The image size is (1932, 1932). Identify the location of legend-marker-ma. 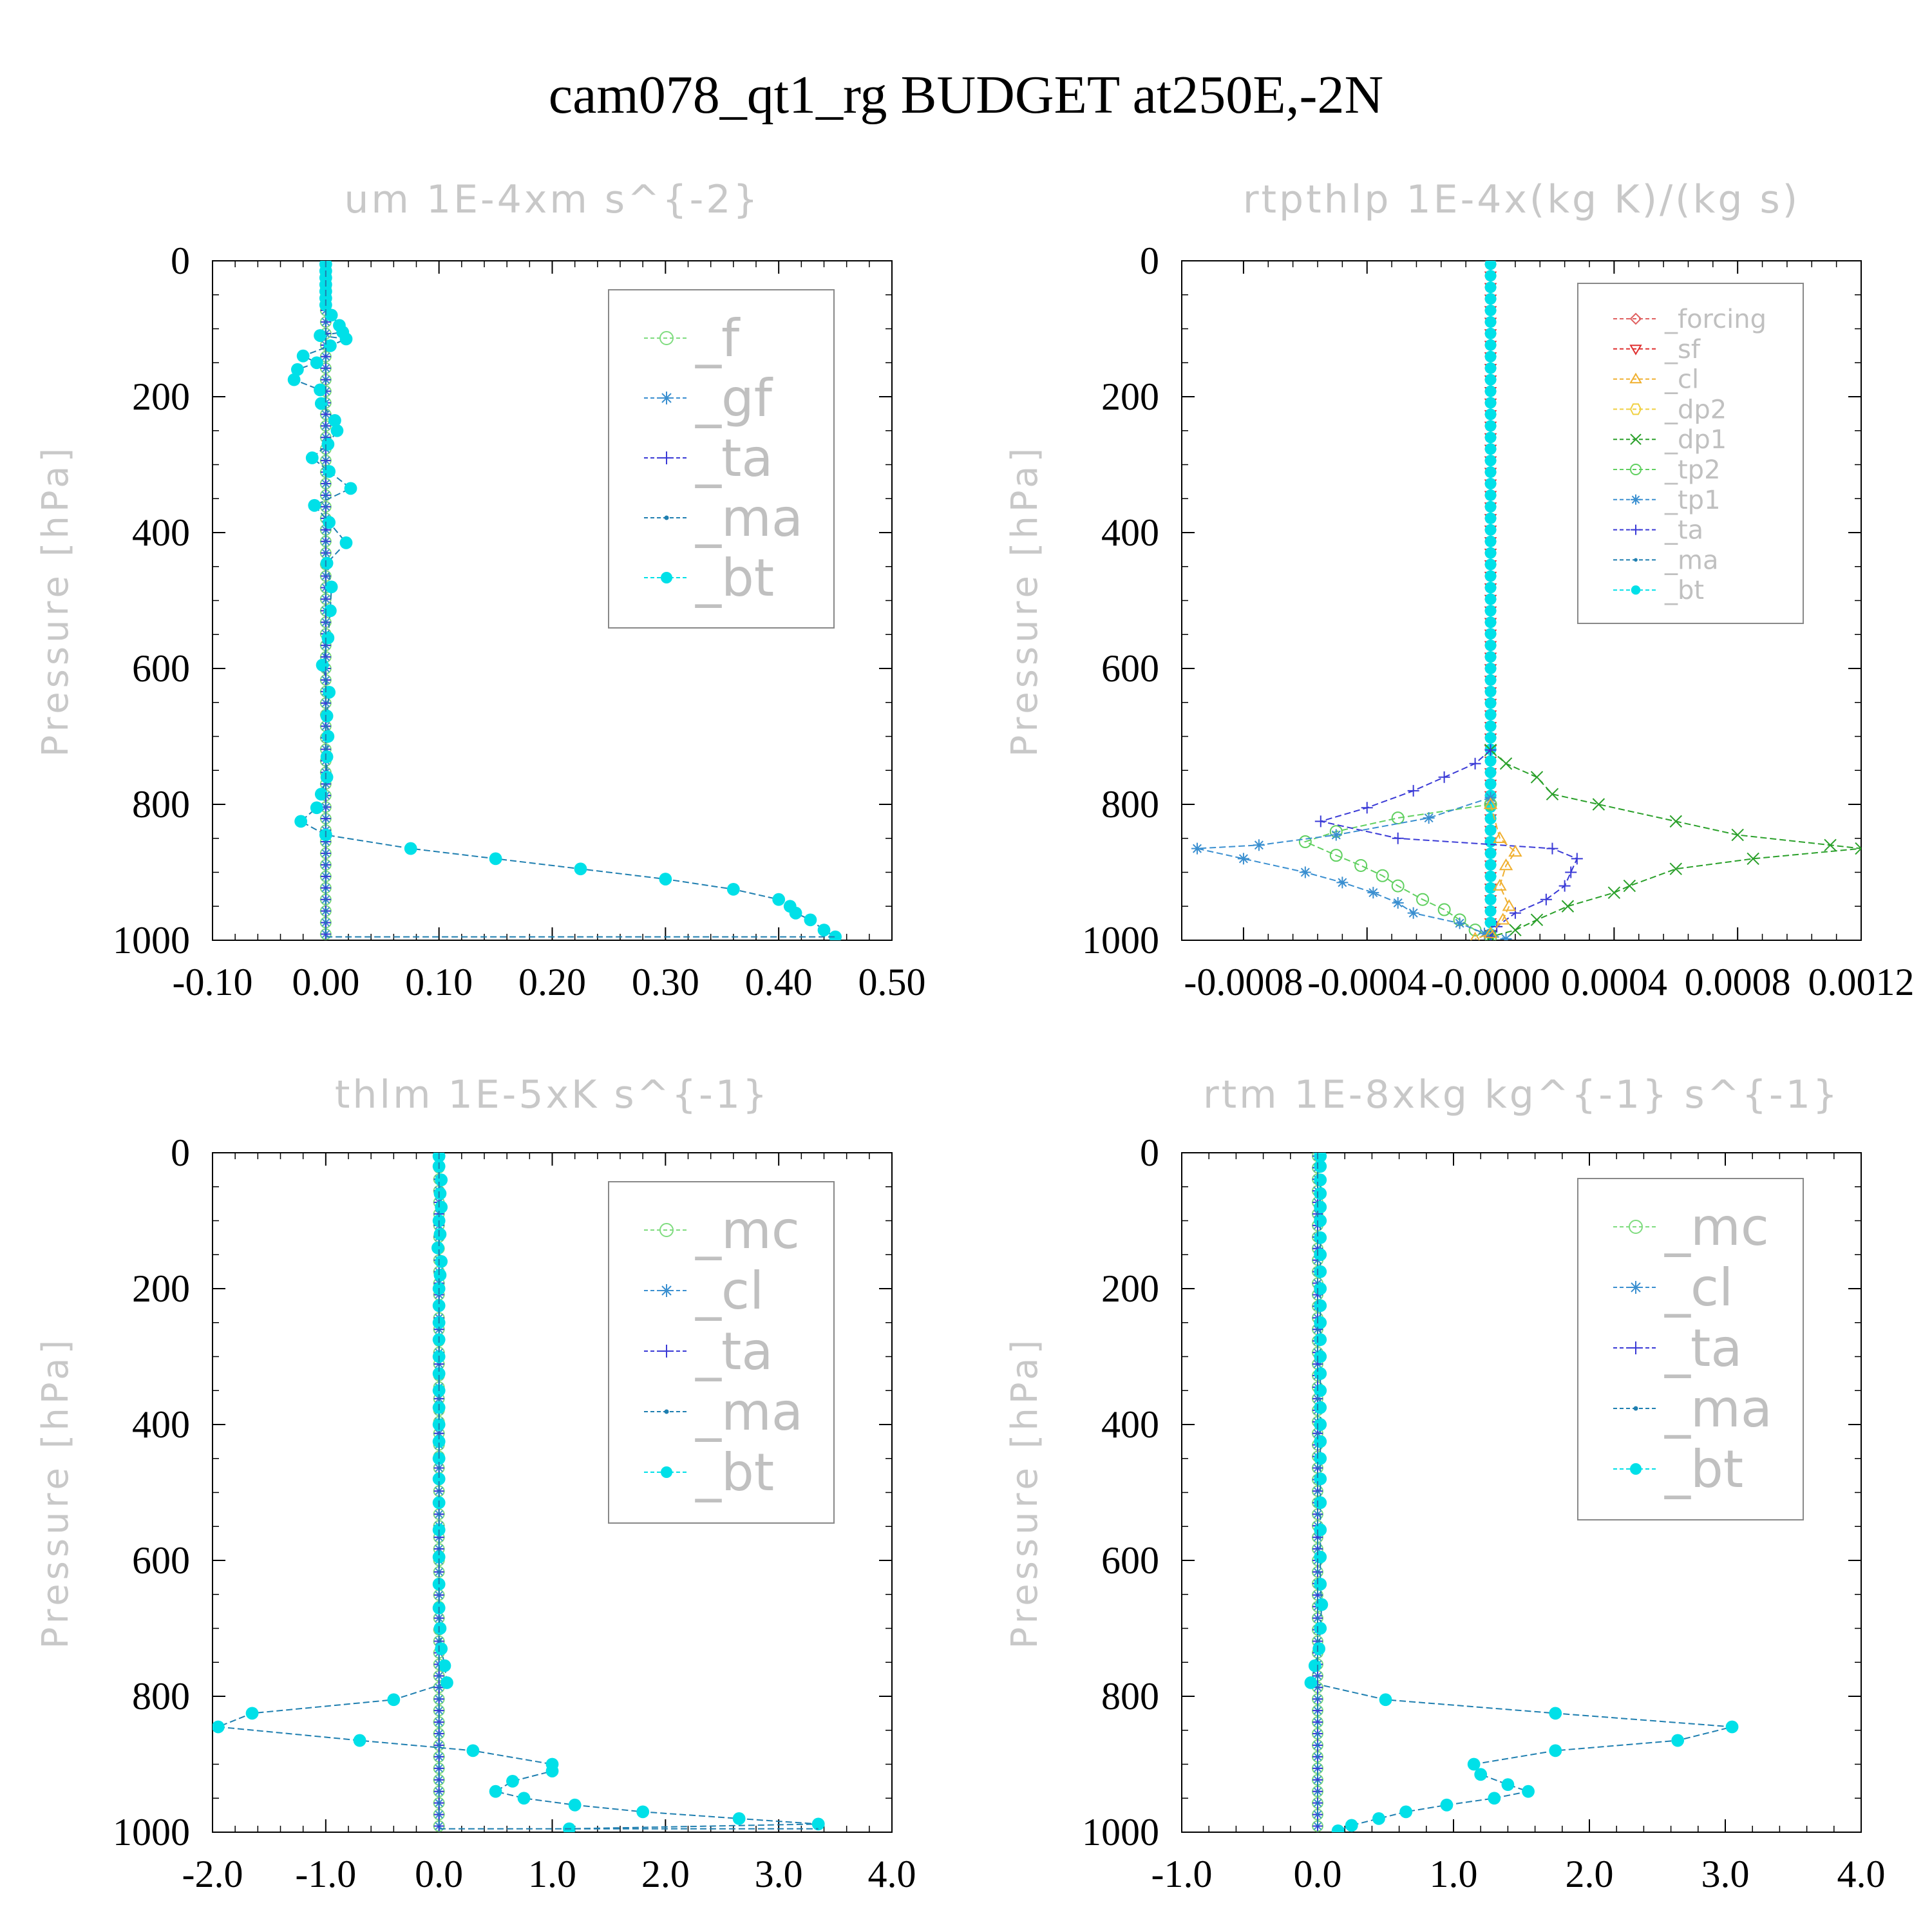
(1636, 560).